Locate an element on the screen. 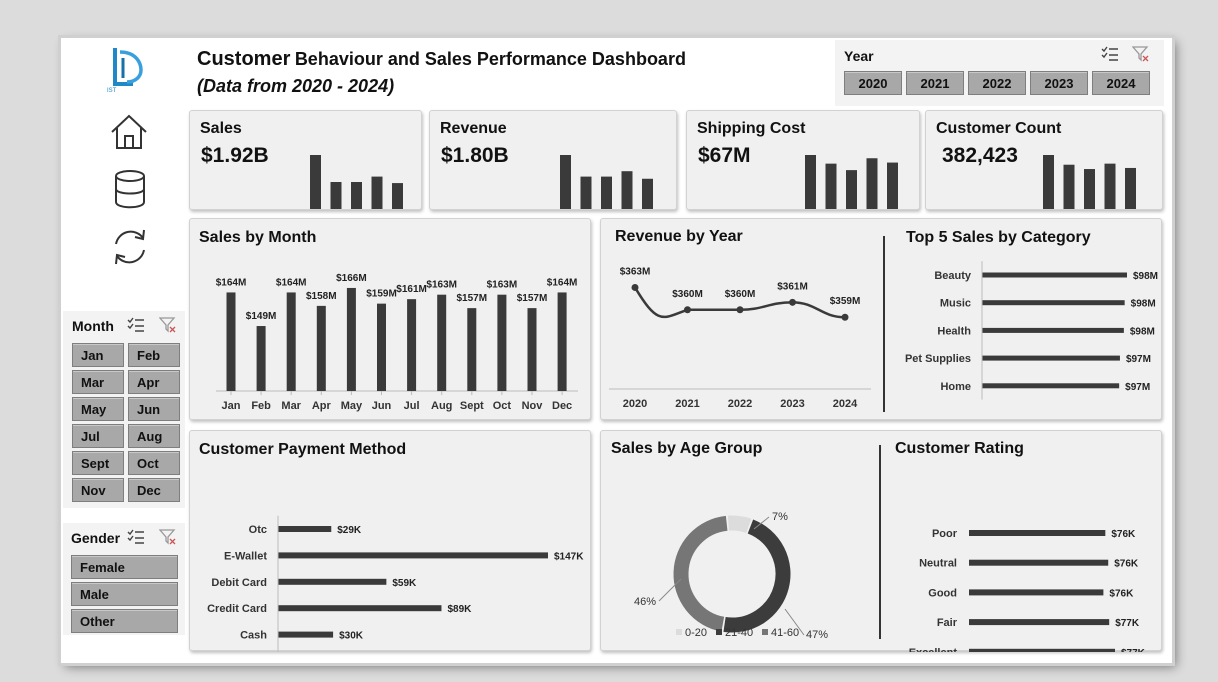 The image size is (1218, 682). month-button-jul: Jul is located at coordinates (98, 436).